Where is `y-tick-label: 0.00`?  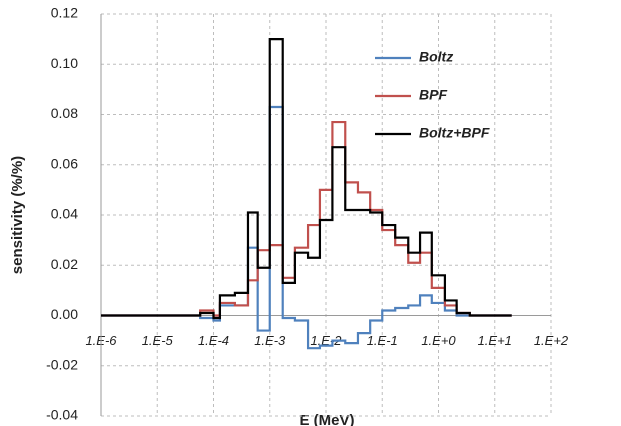 y-tick-label: 0.00 is located at coordinates (64, 314).